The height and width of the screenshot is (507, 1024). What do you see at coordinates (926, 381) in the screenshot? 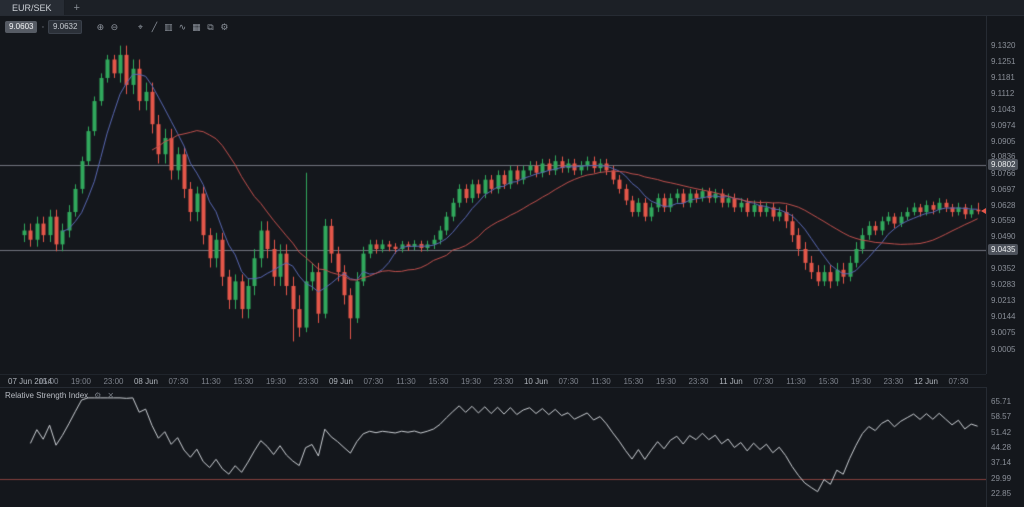
I see `time-axis-label: 12 Jun` at bounding box center [926, 381].